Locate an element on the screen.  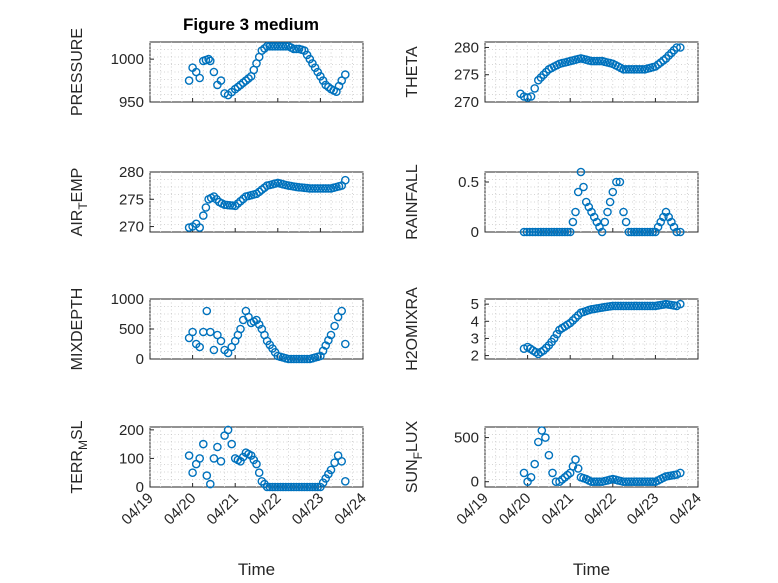
y-tick-label: 275 is located at coordinates (466, 75).